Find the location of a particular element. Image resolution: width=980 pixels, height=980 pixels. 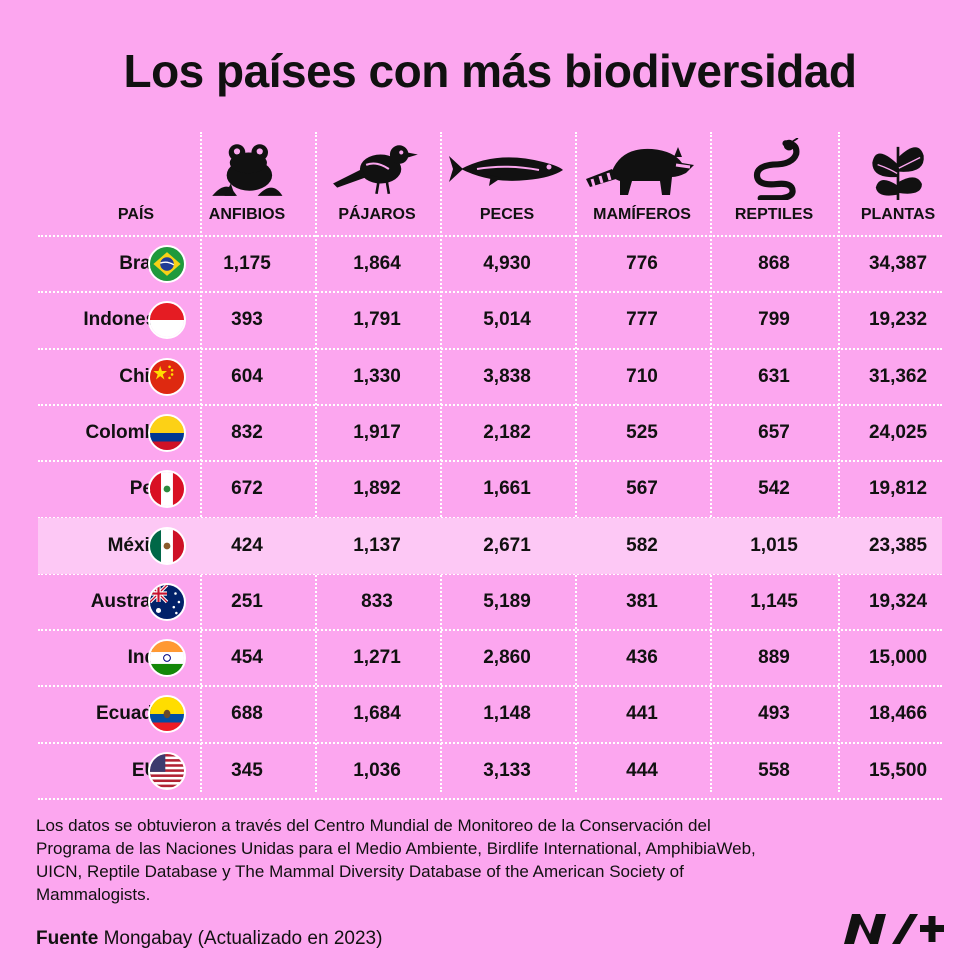

value-cell: 31,362 is located at coordinates (898, 376).